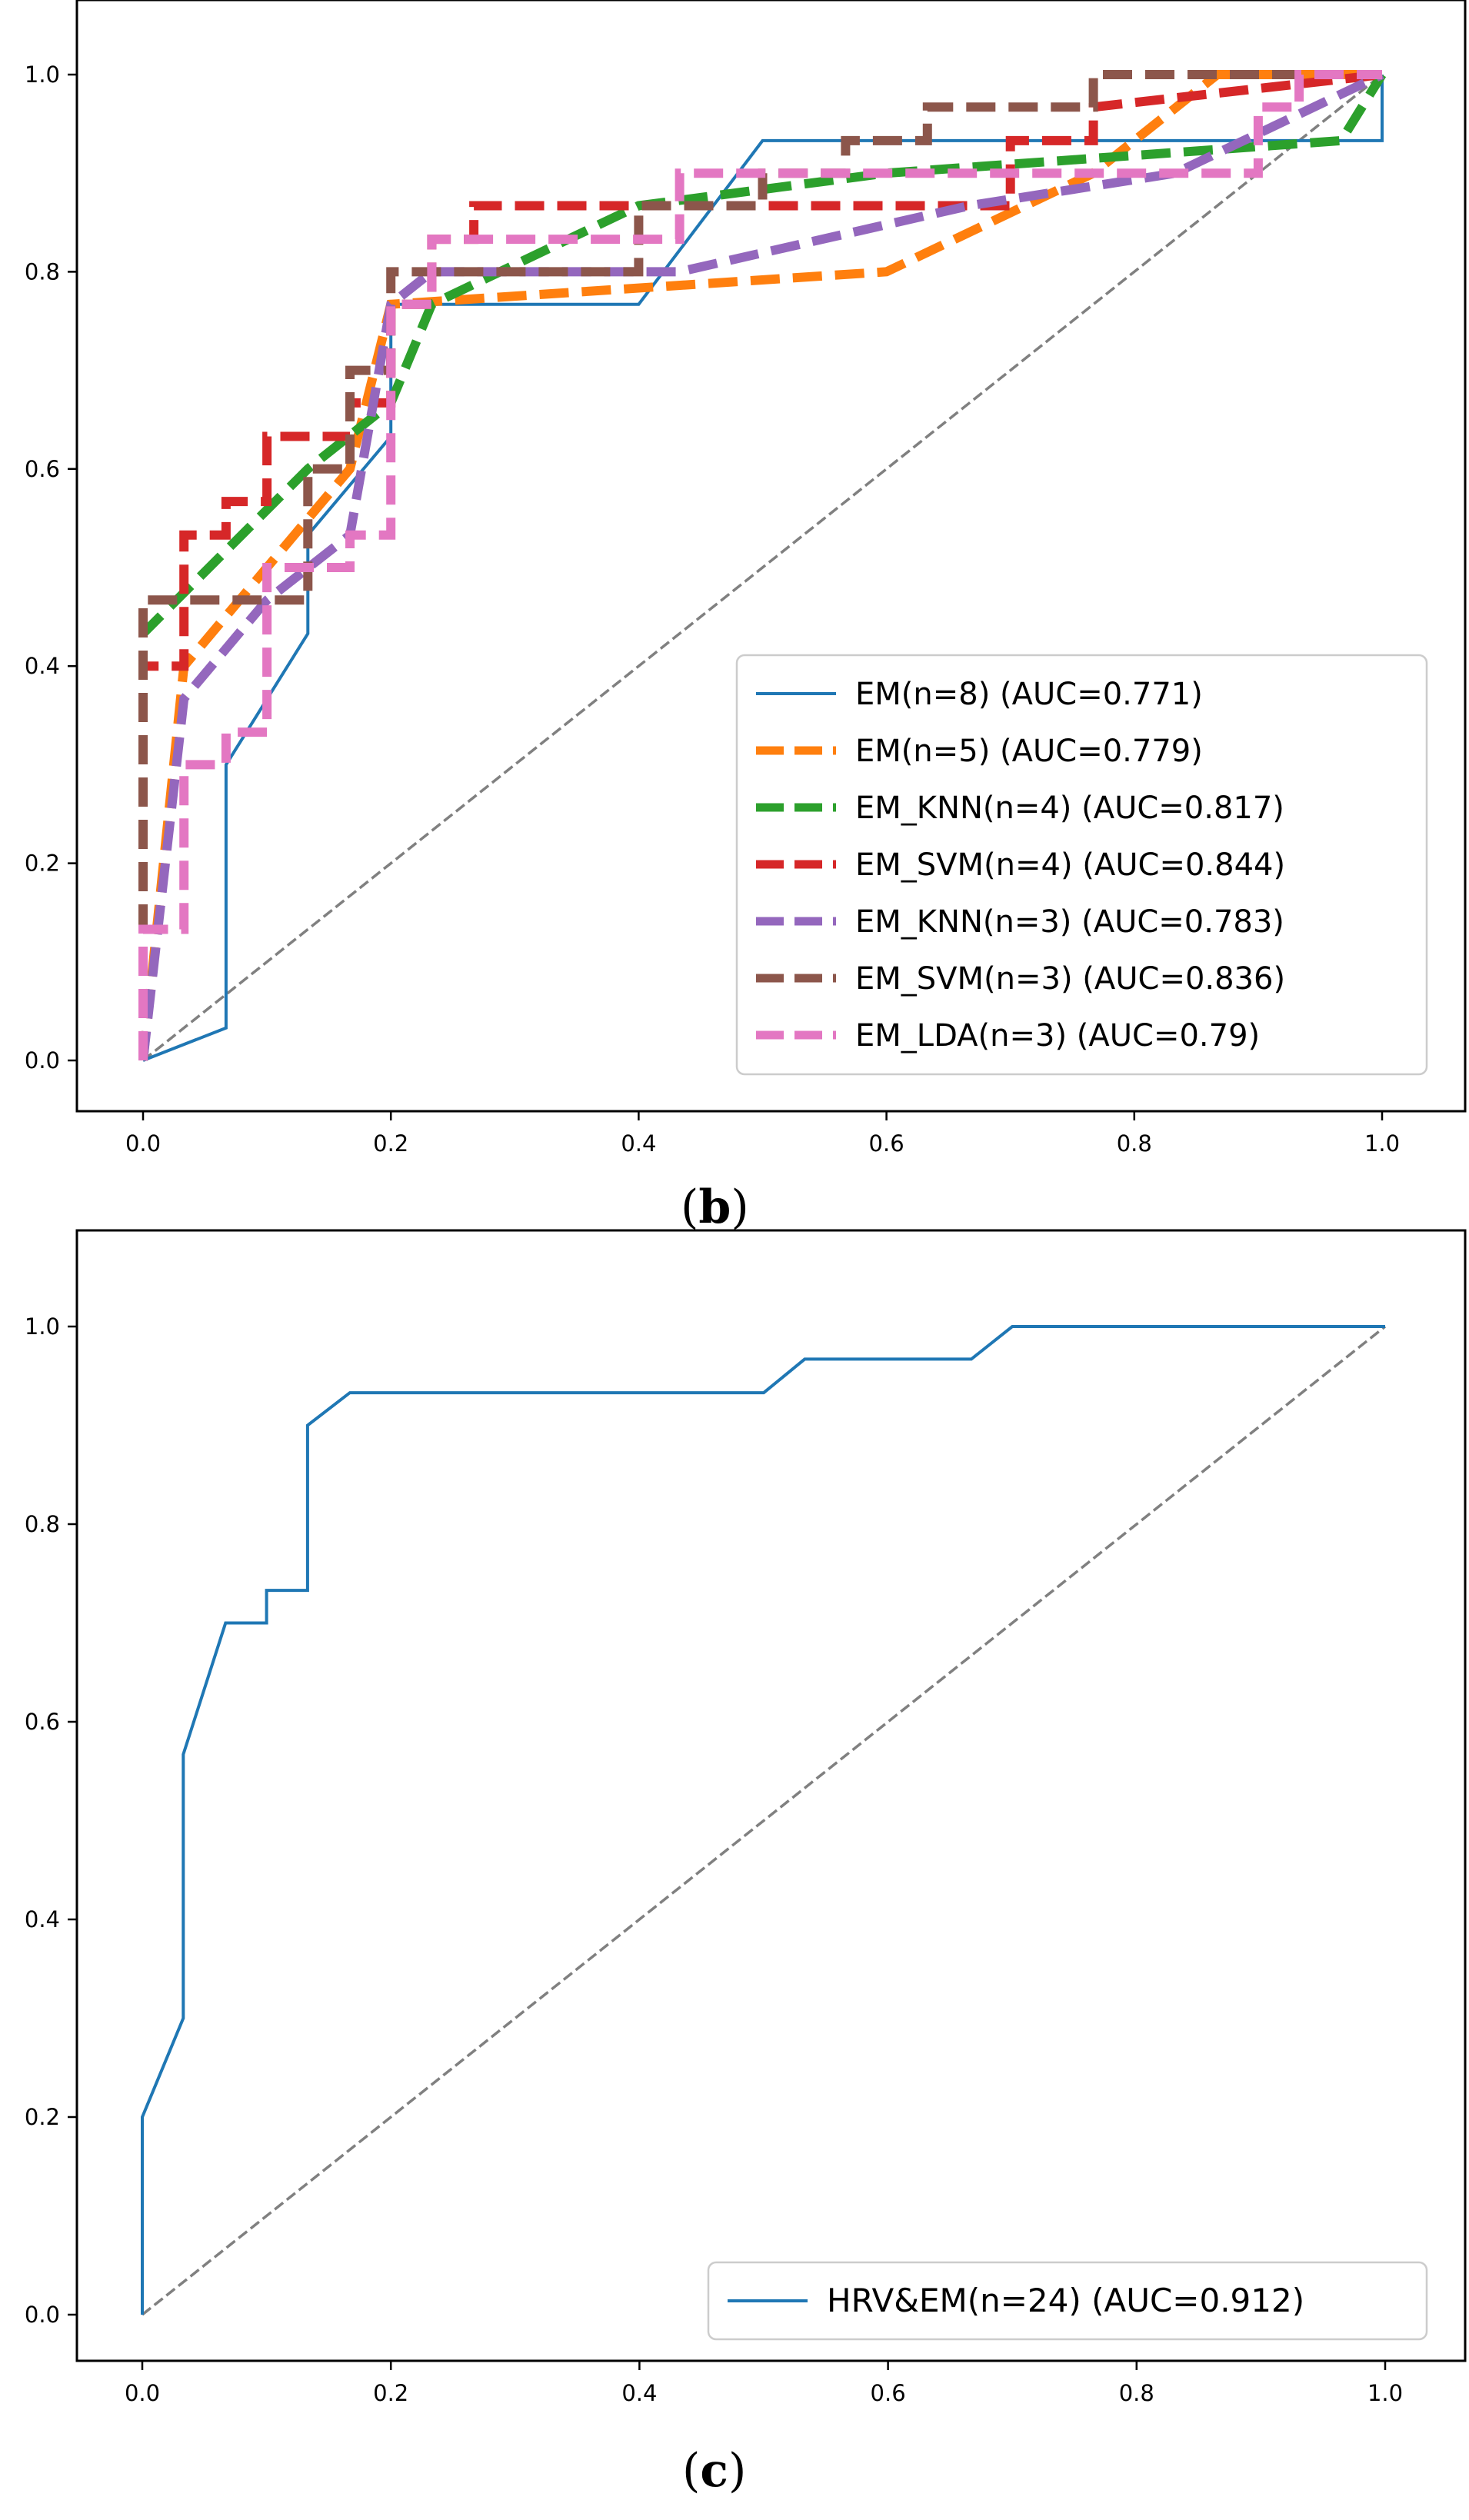 The width and height of the screenshot is (1469, 2520). What do you see at coordinates (1070, 865) in the screenshot?
I see `legend-label: EM_SVM(n=4) (AUC=0.844)` at bounding box center [1070, 865].